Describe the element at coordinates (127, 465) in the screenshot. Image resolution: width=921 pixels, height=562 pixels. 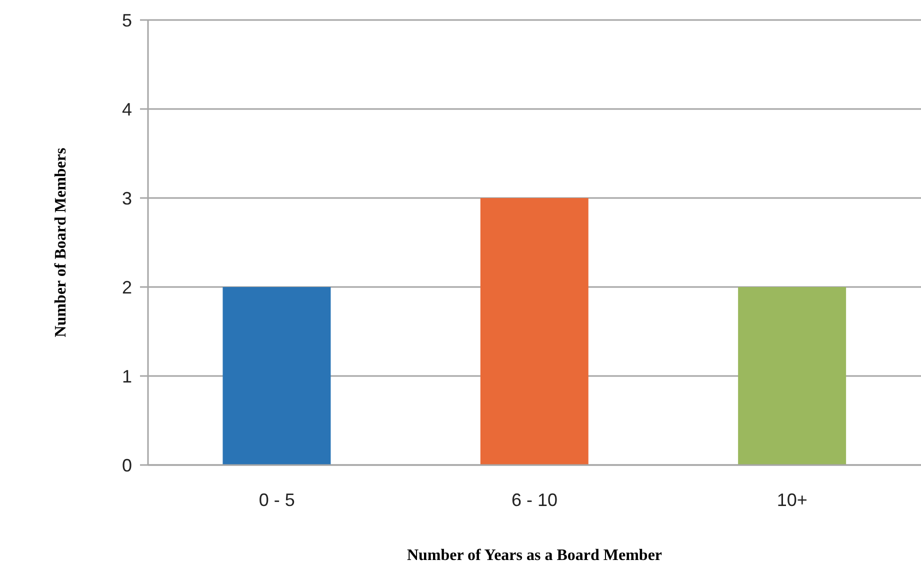
I see `y-tick-label: 0` at that location.